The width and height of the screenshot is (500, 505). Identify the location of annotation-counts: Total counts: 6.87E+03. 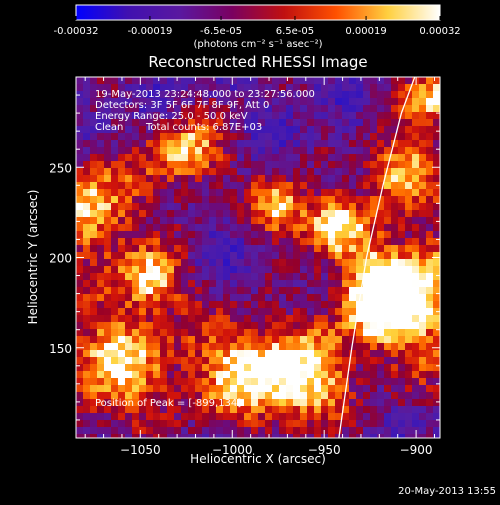
(203, 127).